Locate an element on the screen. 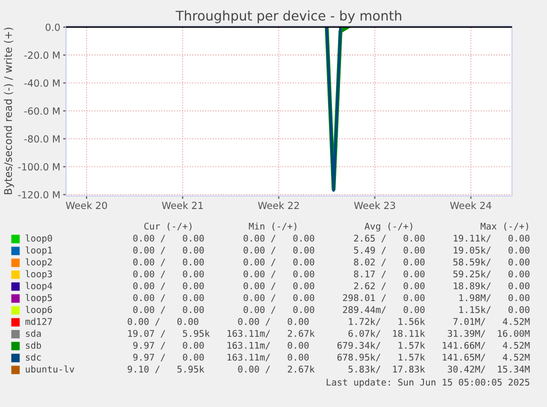  y-tick-label: -20.0 M is located at coordinates (42, 55).